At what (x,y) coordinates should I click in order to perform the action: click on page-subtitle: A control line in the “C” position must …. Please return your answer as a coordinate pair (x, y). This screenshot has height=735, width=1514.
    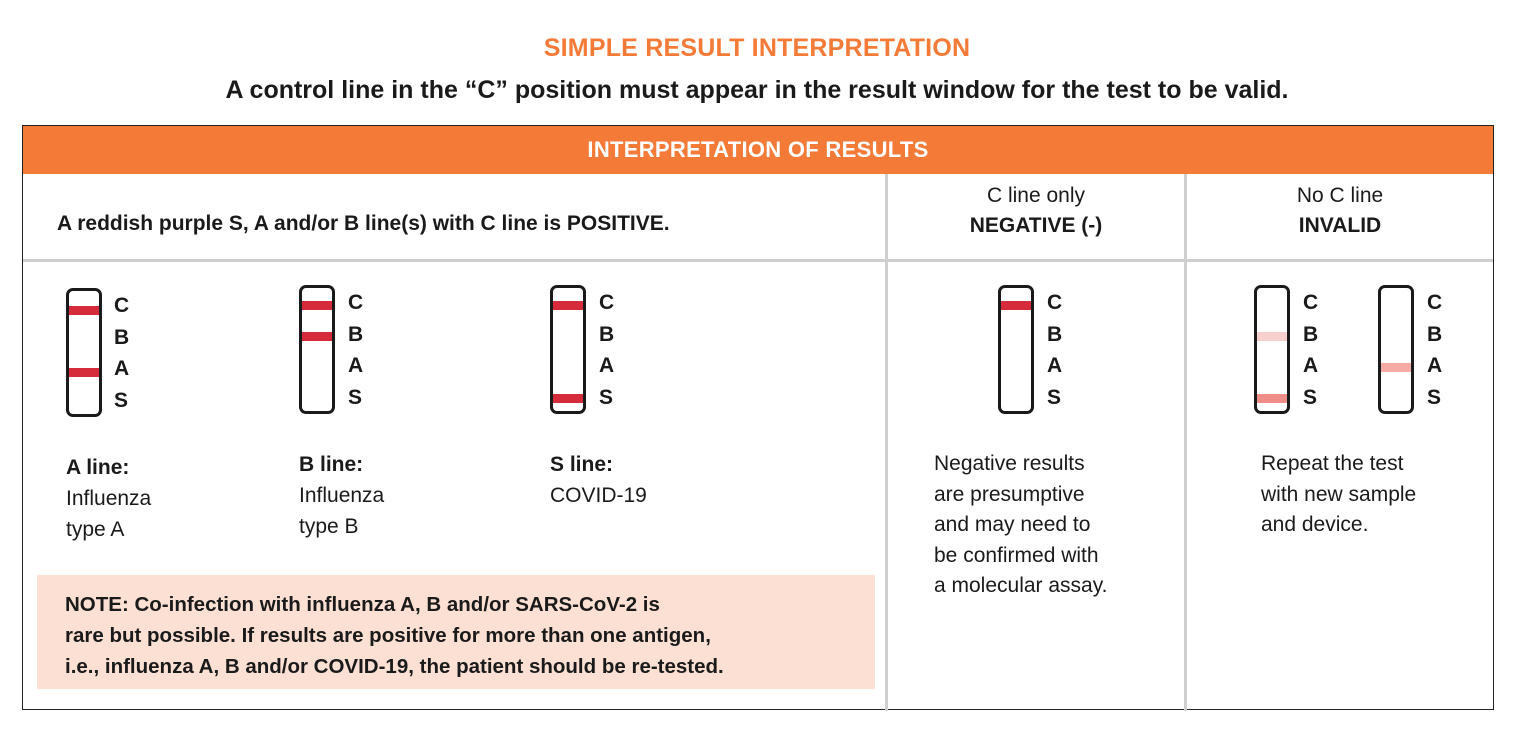
    Looking at the image, I should click on (757, 90).